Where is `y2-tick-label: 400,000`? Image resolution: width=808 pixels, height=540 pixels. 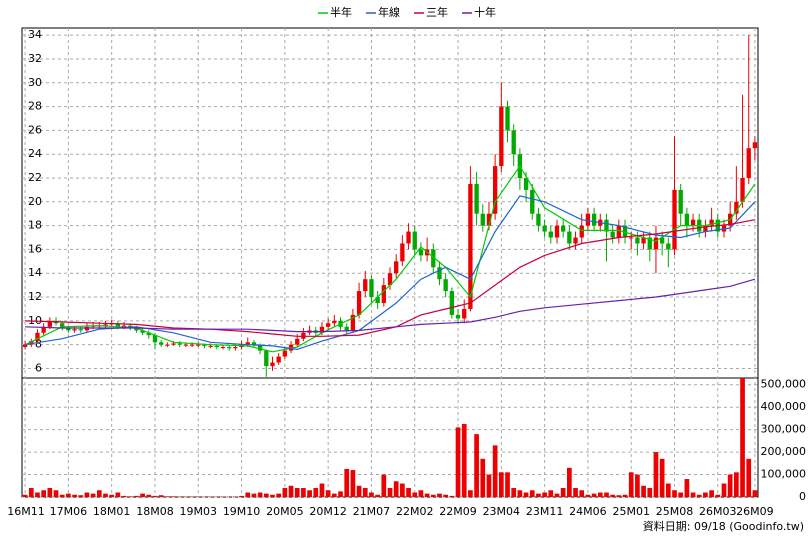
y2-tick-label: 400,000 is located at coordinates (784, 406).